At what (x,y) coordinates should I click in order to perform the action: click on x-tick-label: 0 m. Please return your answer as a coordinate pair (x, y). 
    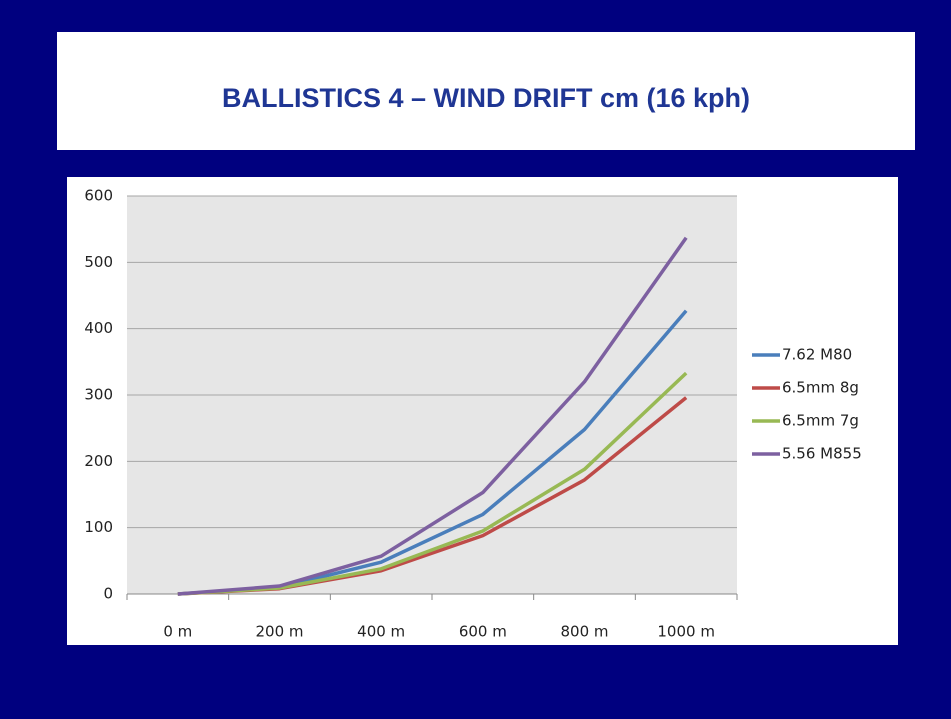
    Looking at the image, I should click on (177, 632).